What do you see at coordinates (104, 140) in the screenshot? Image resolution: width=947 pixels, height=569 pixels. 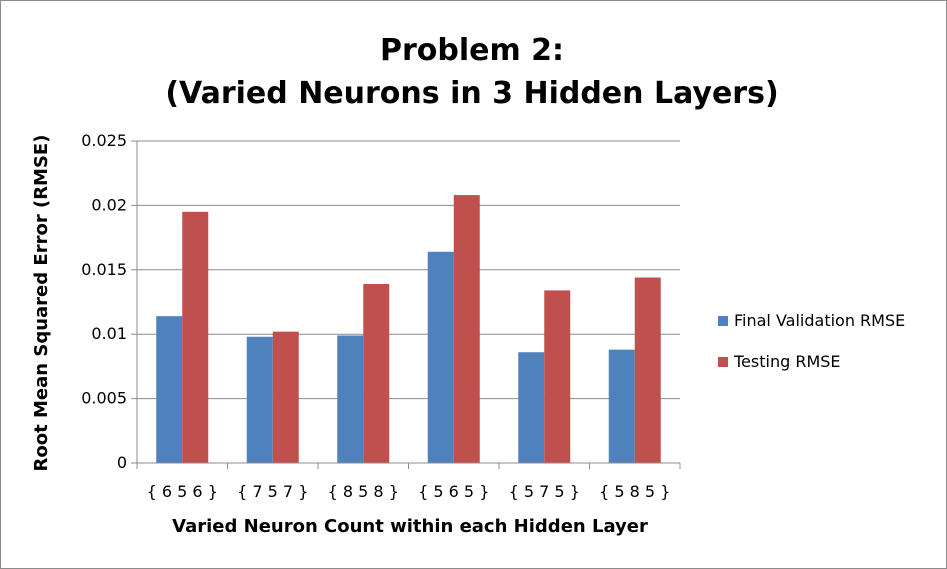 I see `y-tick-label: 0.025` at bounding box center [104, 140].